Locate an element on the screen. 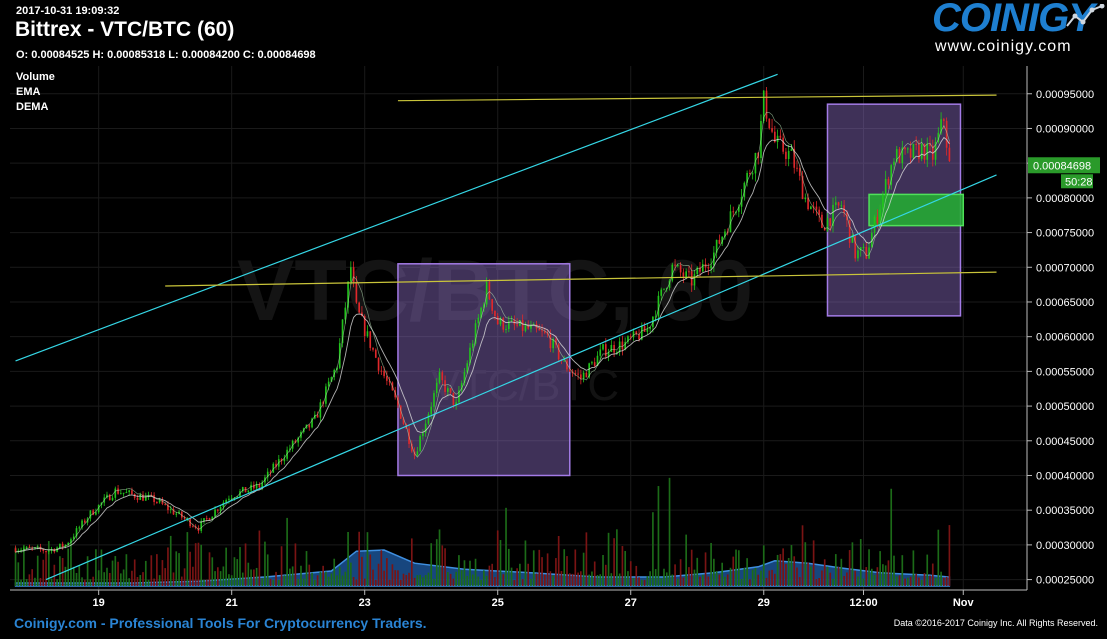  volume-series is located at coordinates (482, 532).